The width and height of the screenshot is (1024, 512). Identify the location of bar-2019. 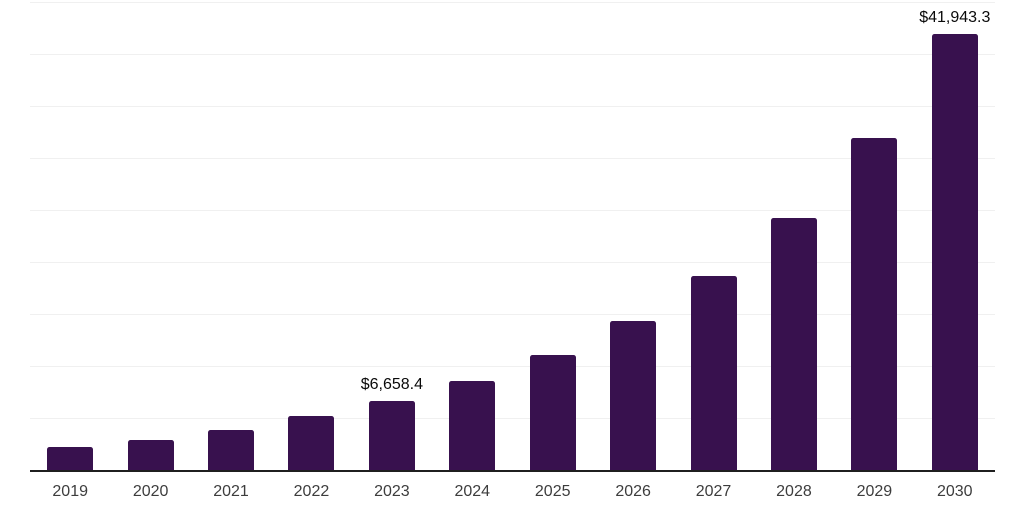
(70, 458).